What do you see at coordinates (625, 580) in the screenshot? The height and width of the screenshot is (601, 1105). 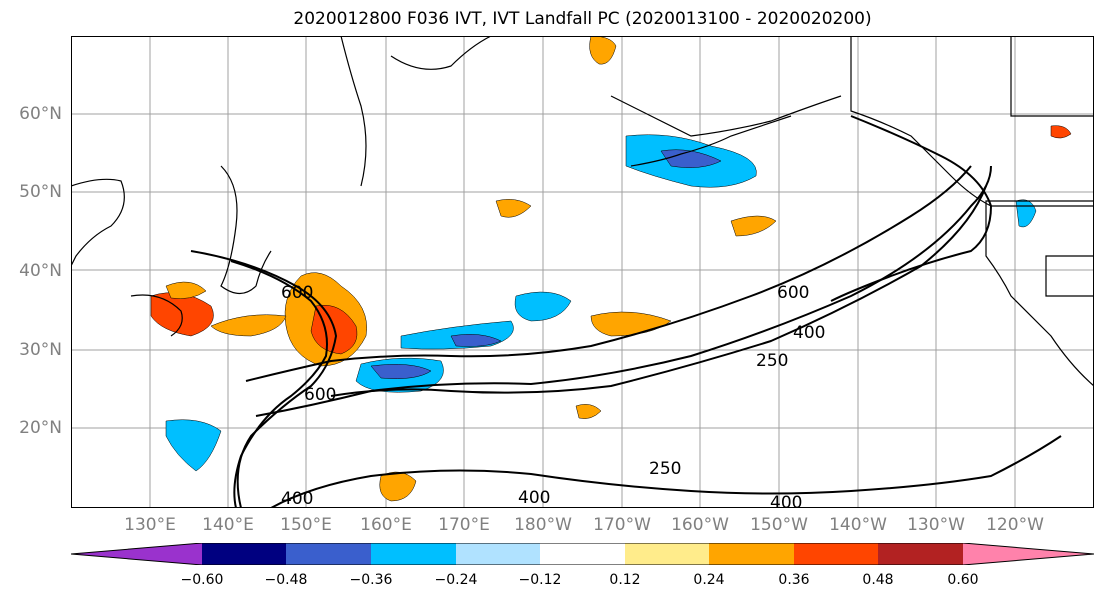 I see `colorbar-tick: 0.12` at bounding box center [625, 580].